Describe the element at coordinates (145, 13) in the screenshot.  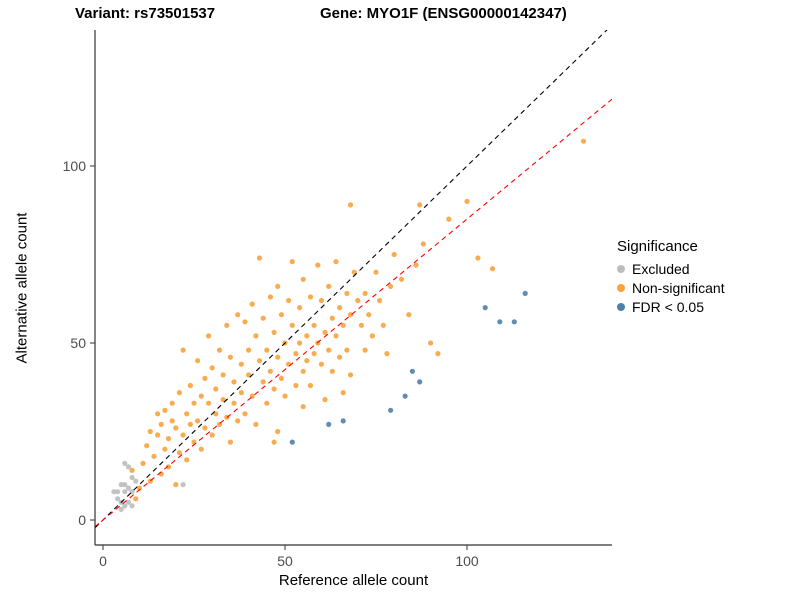
I see `variant-title: Variant: rs73501537` at that location.